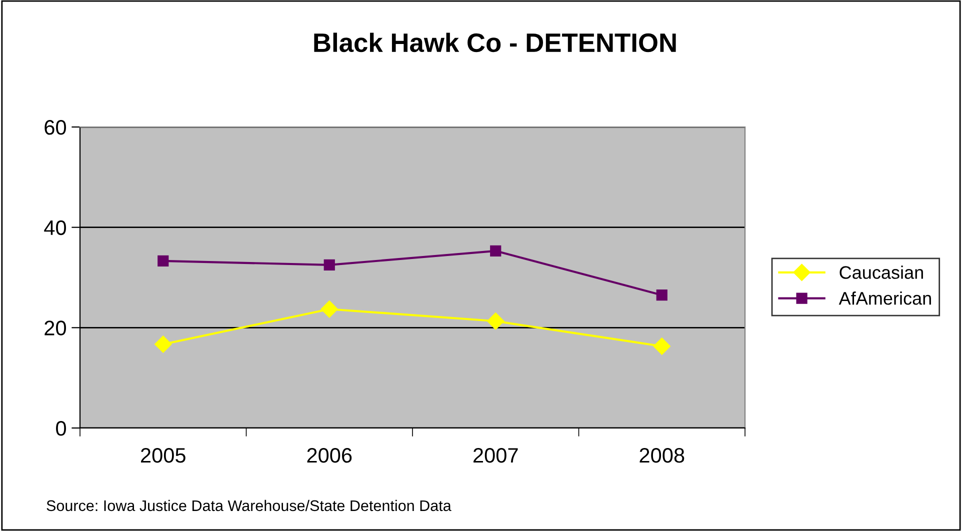 The image size is (962, 531). I want to click on y-tick-label: 0, so click(61, 428).